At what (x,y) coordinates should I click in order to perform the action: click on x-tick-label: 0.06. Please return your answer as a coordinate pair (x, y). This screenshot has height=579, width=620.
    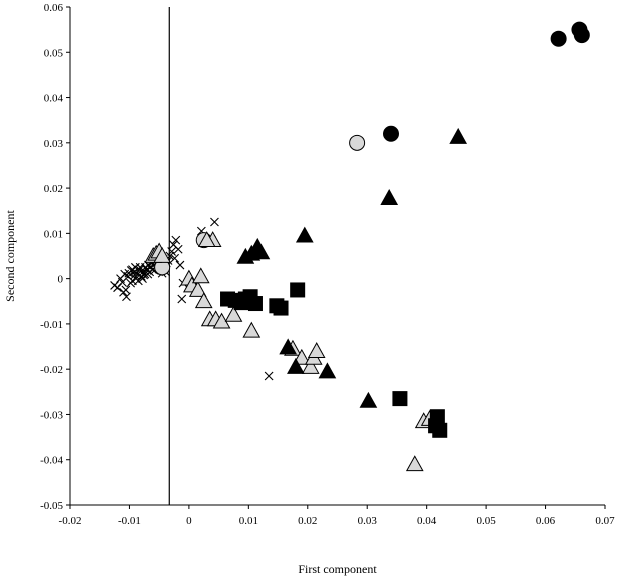
    Looking at the image, I should click on (546, 521).